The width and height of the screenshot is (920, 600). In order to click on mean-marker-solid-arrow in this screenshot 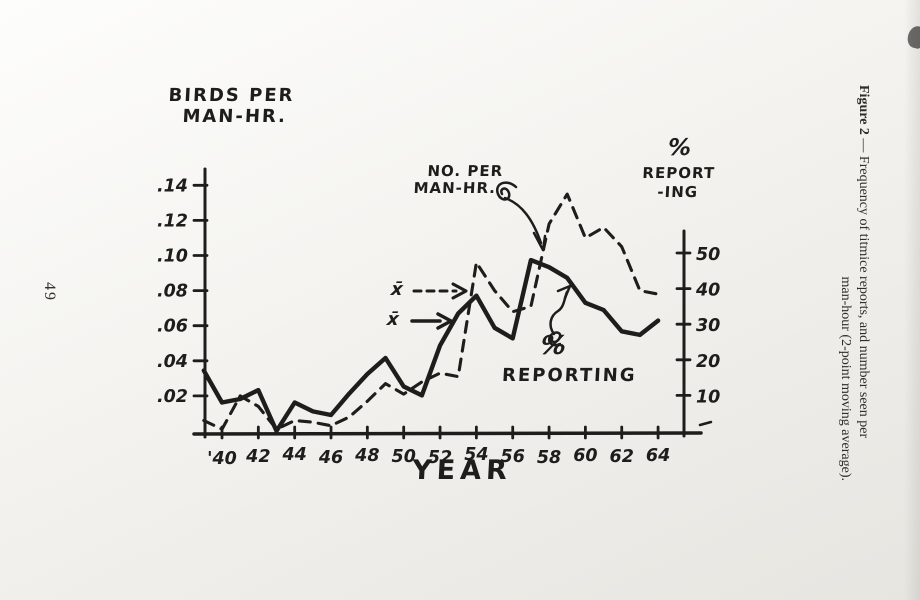, I will do `click(431, 321)`.